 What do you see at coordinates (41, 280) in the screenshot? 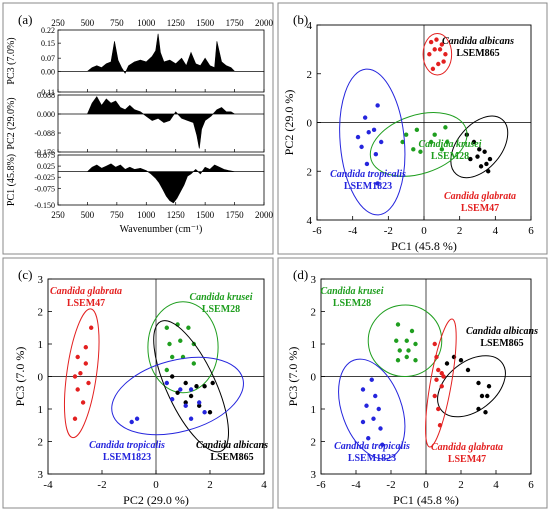
I see `y-tick-label: 3` at bounding box center [41, 280].